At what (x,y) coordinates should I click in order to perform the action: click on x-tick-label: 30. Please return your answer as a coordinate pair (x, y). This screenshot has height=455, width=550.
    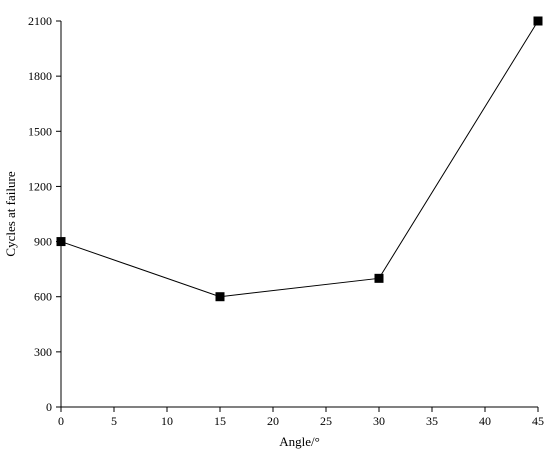
    Looking at the image, I should click on (379, 421).